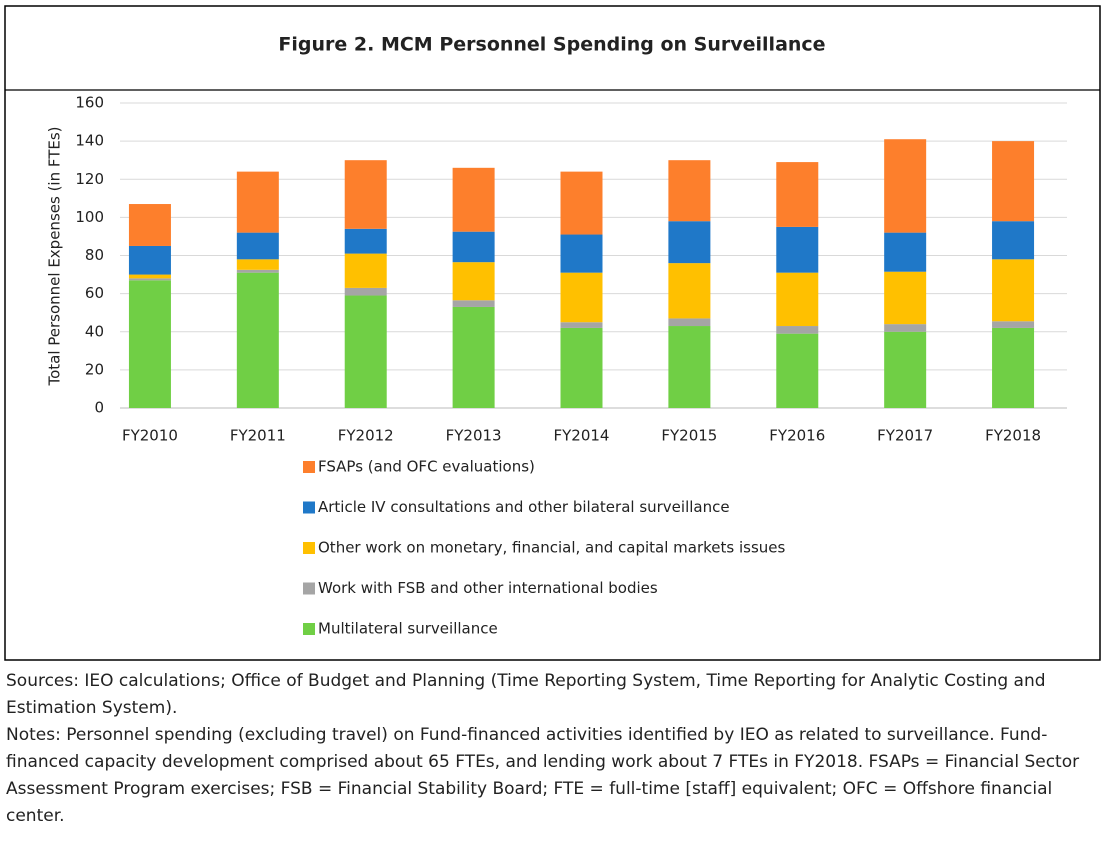  I want to click on x-tick-label: FY2014, so click(582, 436).